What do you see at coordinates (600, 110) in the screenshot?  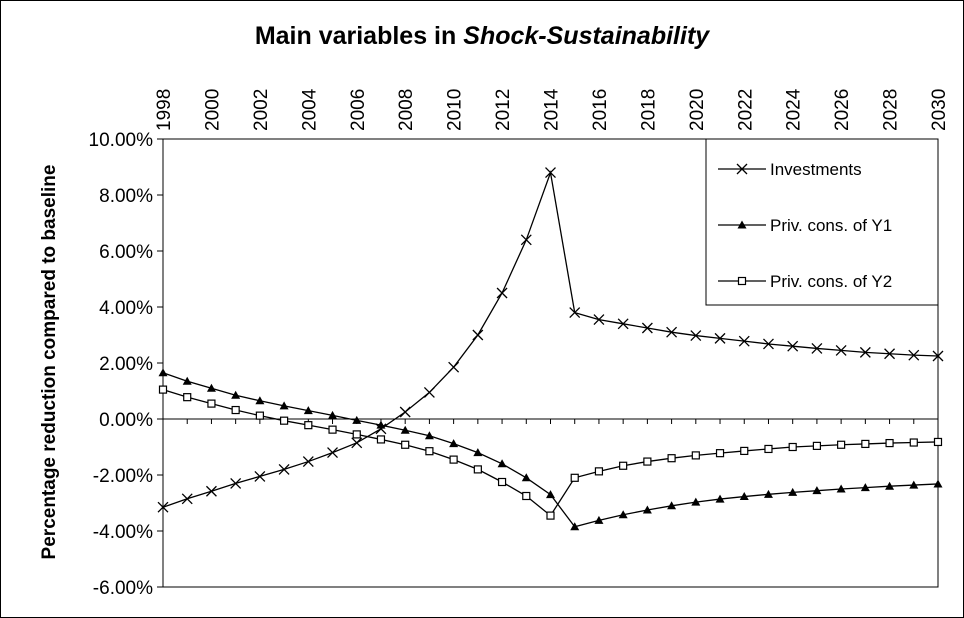 I see `x-tick-label: 2016` at bounding box center [600, 110].